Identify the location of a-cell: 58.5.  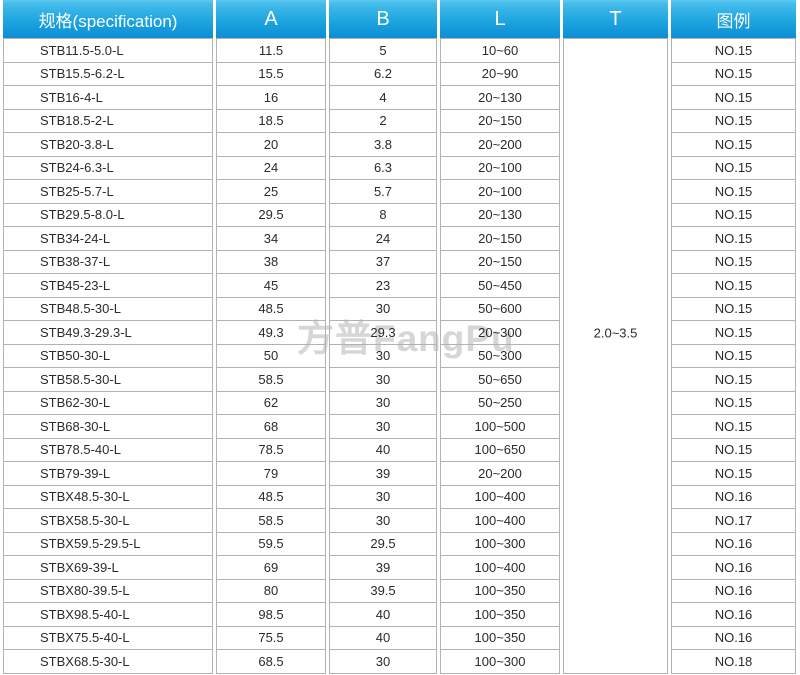
(271, 521).